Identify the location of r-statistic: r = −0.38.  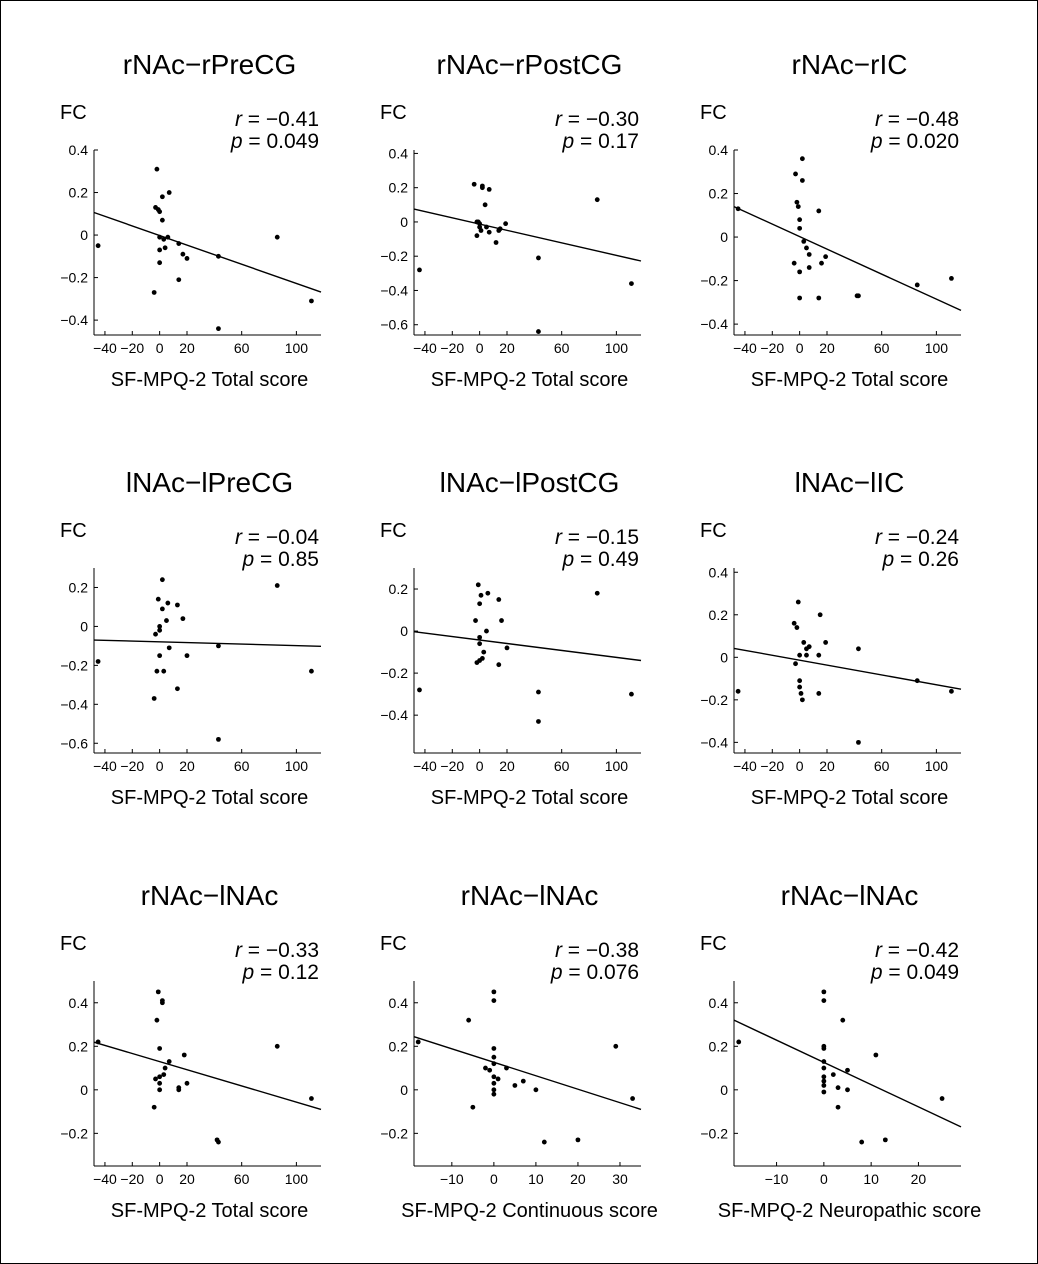
(597, 950).